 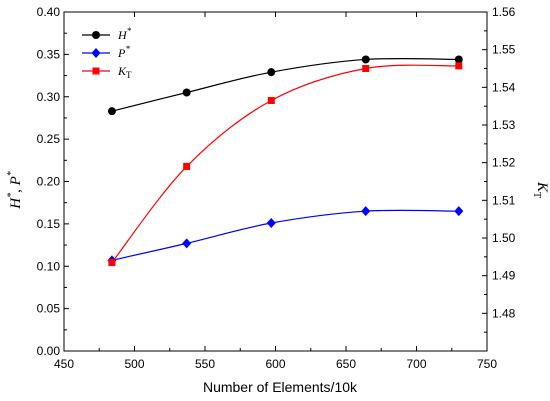 What do you see at coordinates (107, 34) in the screenshot?
I see `legend-entry-h: H*` at bounding box center [107, 34].